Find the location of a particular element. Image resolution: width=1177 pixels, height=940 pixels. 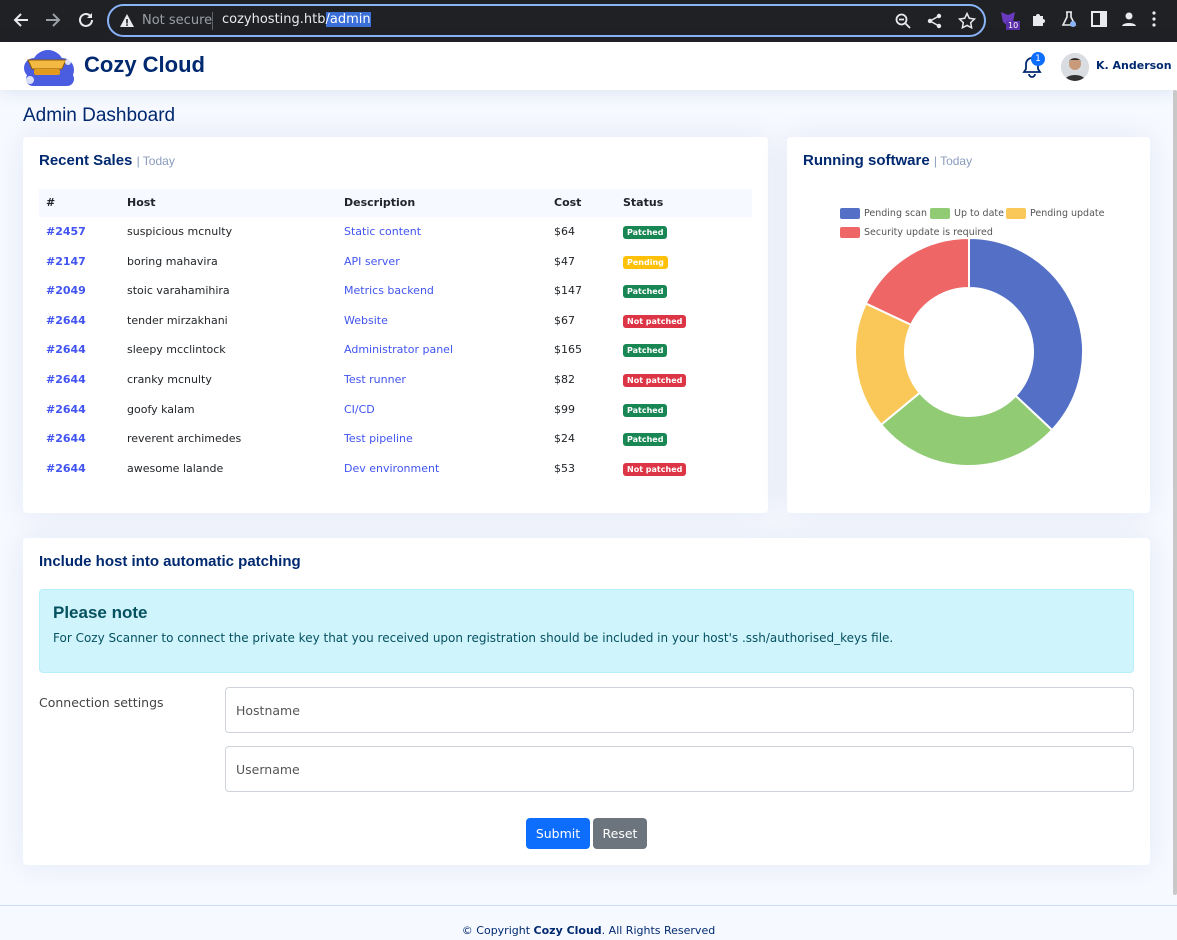

row-id: #2147 is located at coordinates (66, 261).